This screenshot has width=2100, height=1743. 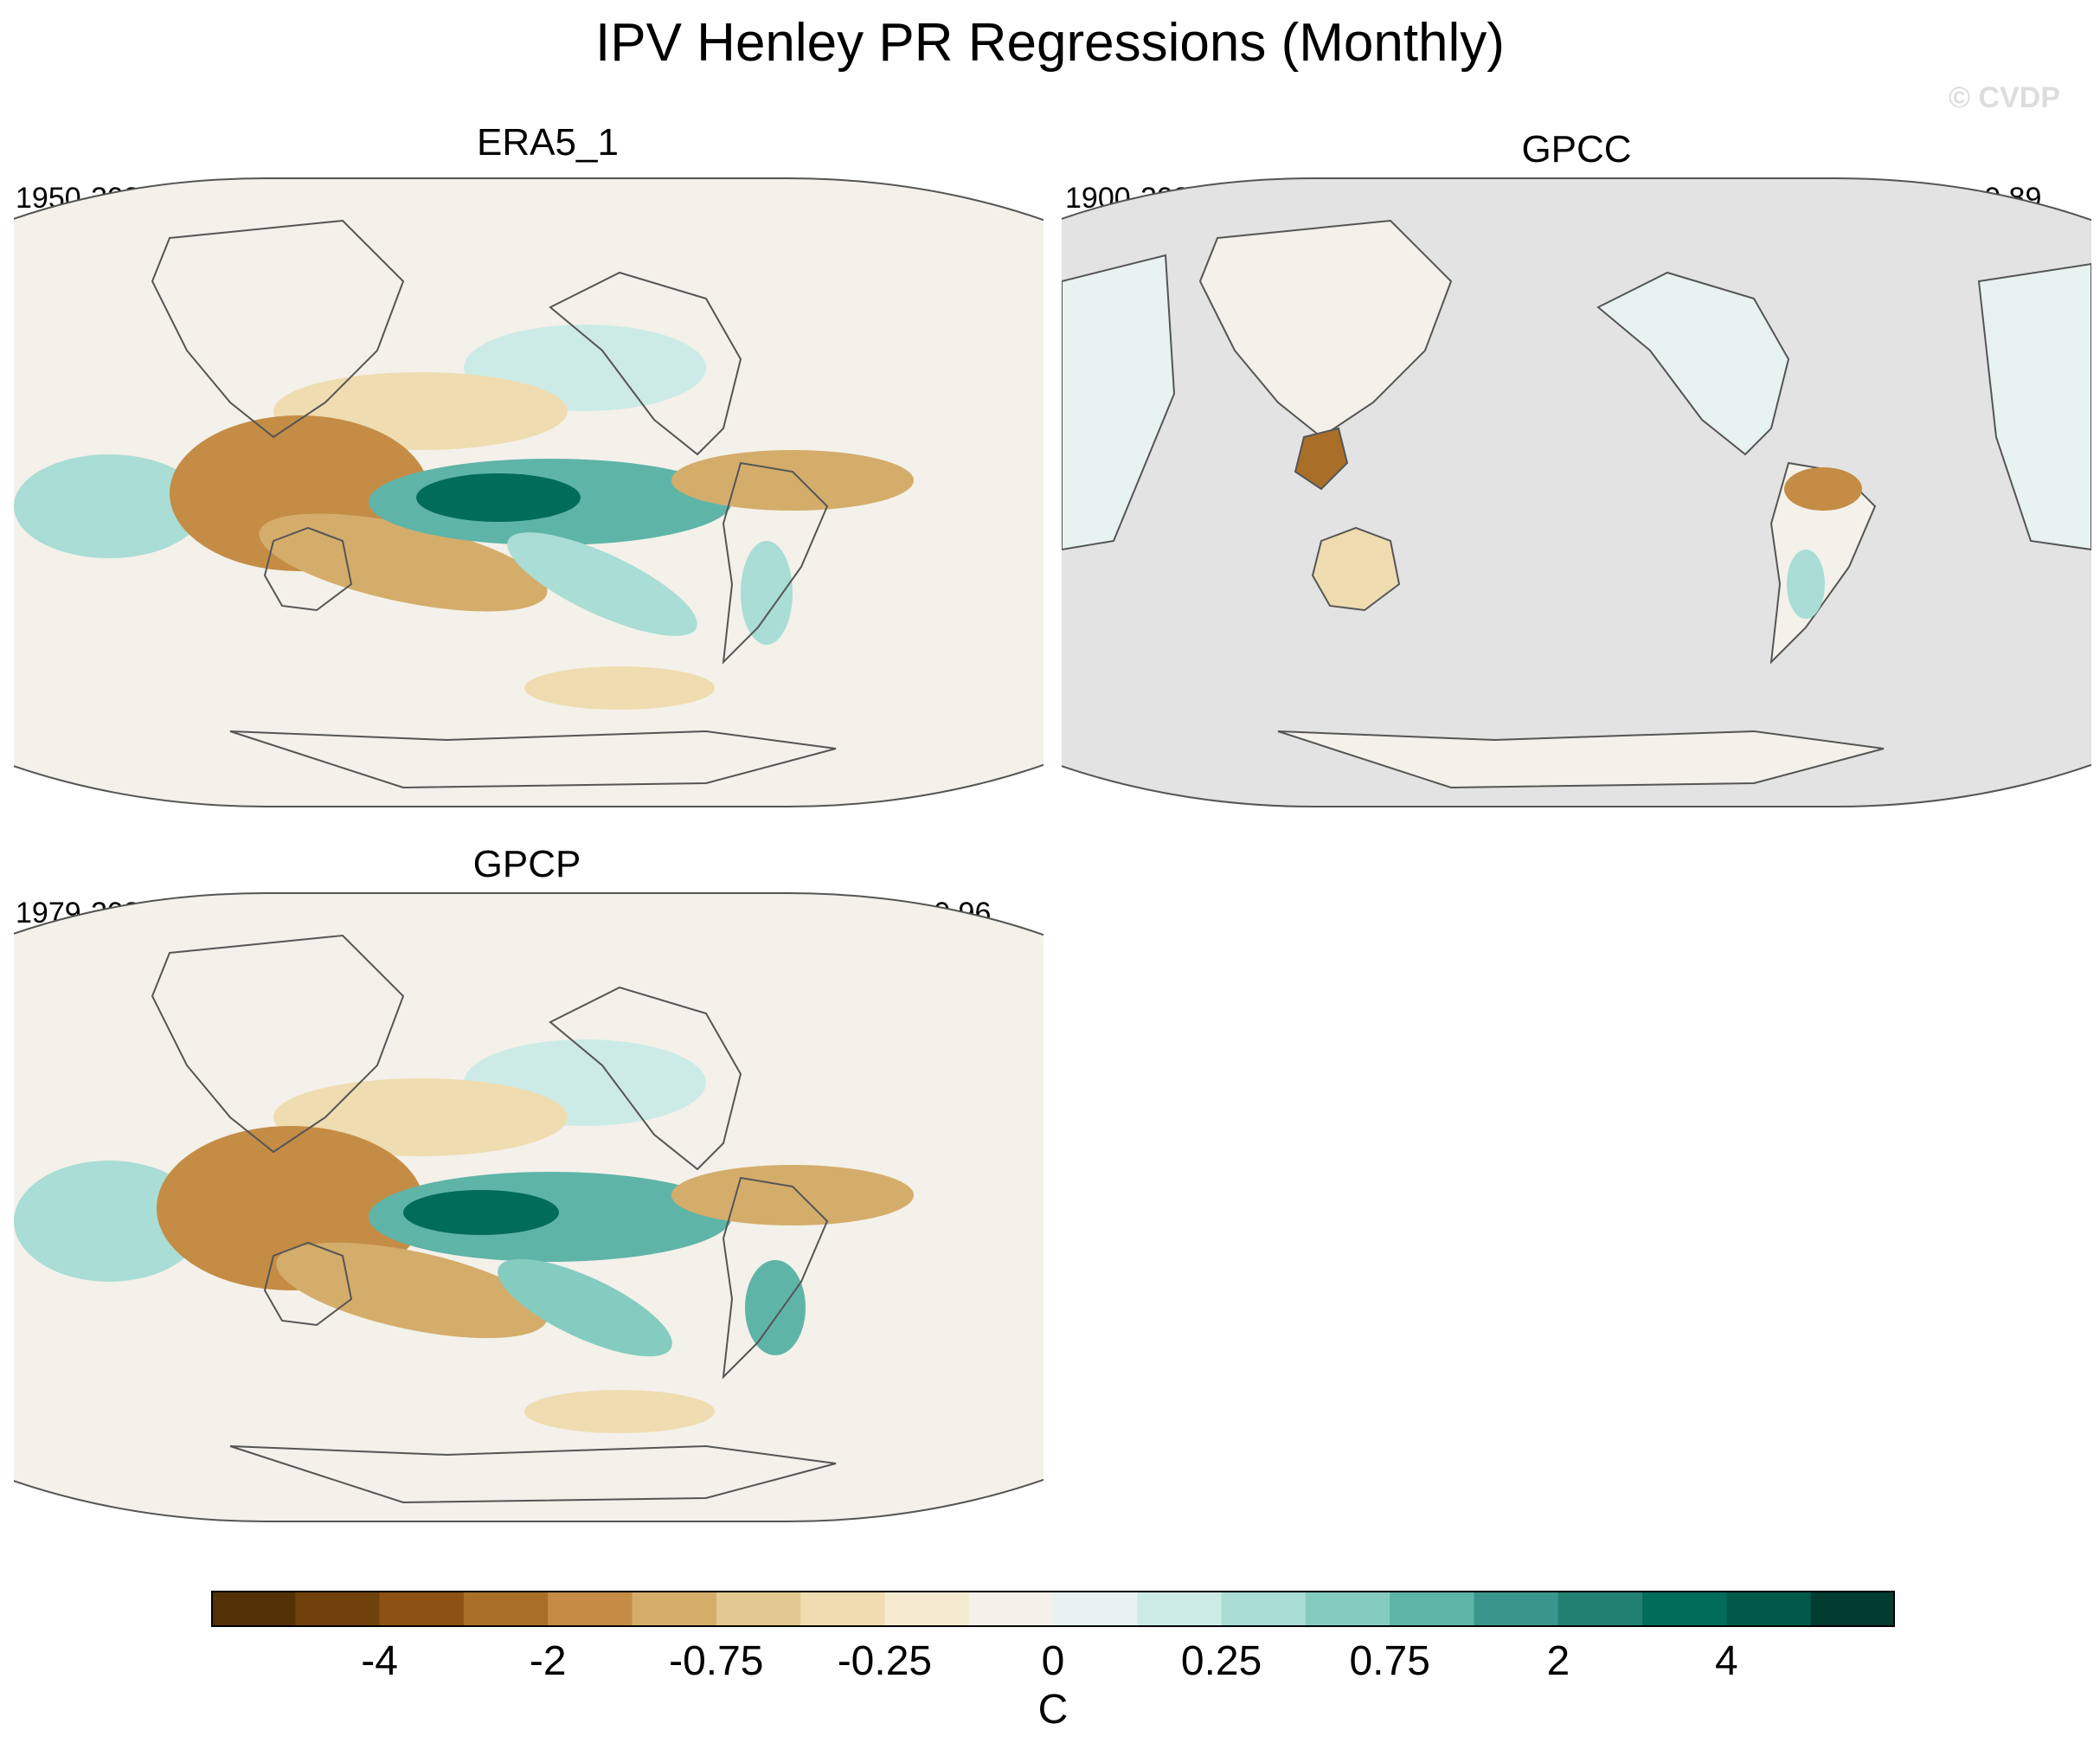 What do you see at coordinates (1558, 1661) in the screenshot?
I see `colorbar-tick-label: 2` at bounding box center [1558, 1661].